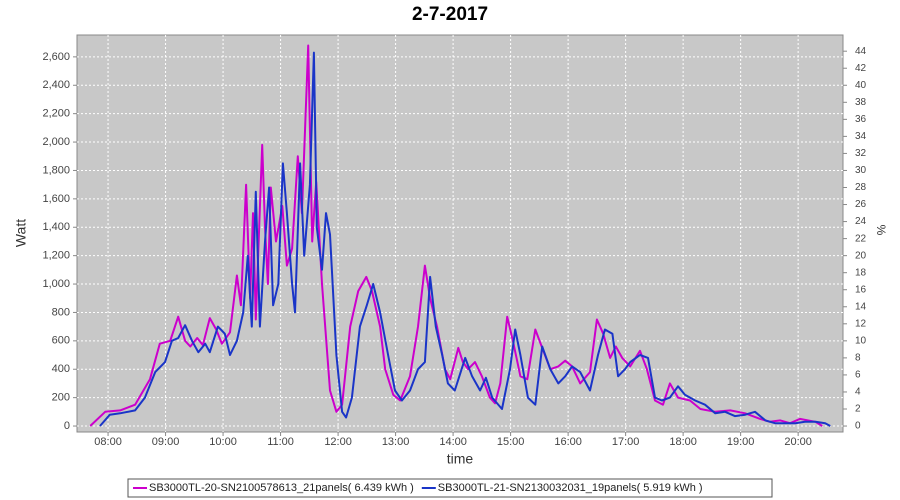 This screenshot has height=500, width=900. Describe the element at coordinates (861, 68) in the screenshot. I see `y2-tick-label: 42` at that location.